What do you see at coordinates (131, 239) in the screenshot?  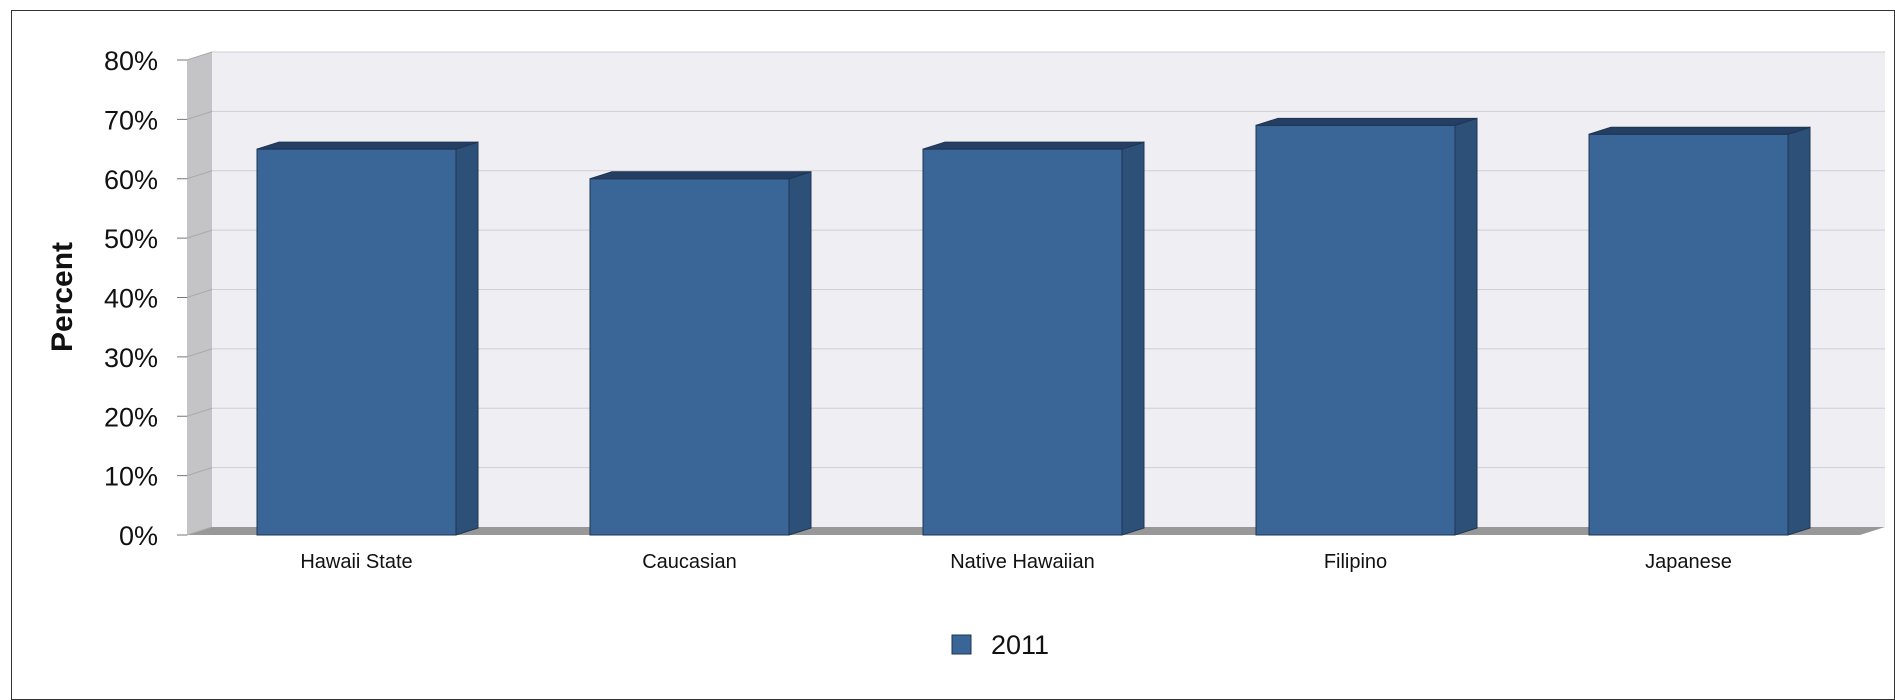 I see `y-tick-label: 50%` at bounding box center [131, 239].